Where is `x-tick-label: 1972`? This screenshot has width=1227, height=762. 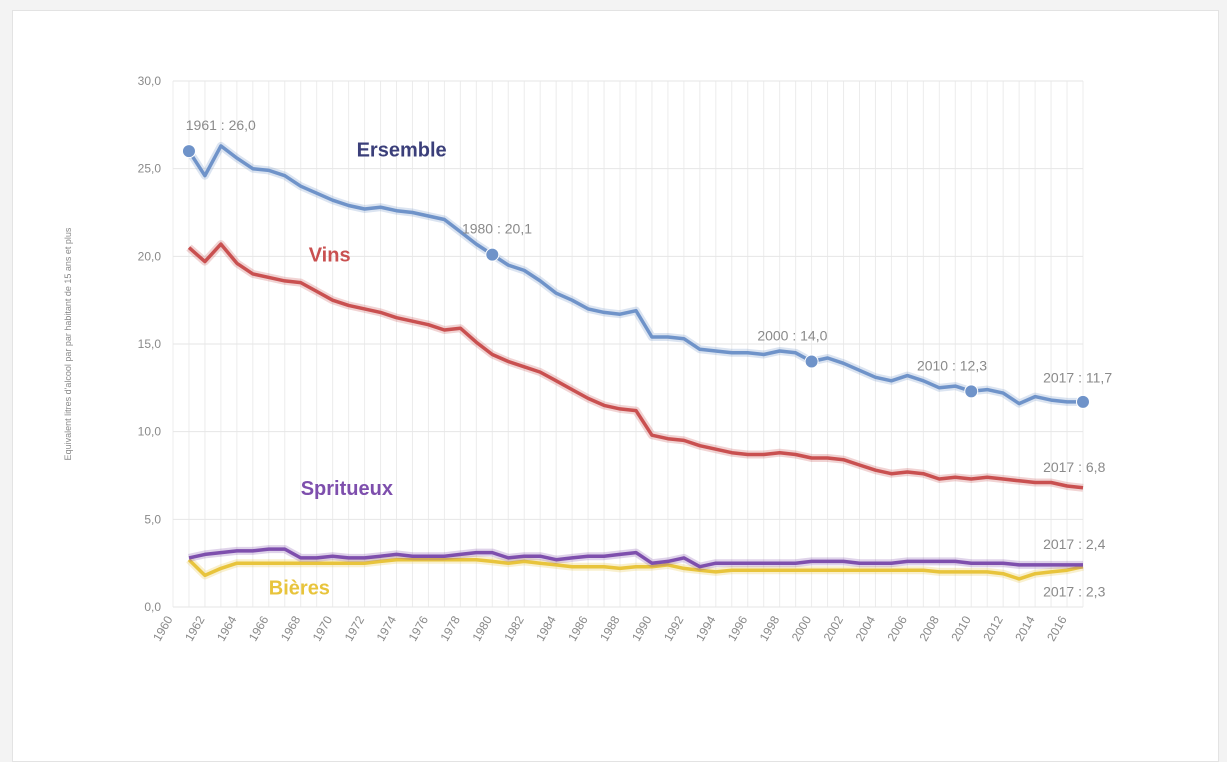 x-tick-label: 1972 is located at coordinates (355, 628).